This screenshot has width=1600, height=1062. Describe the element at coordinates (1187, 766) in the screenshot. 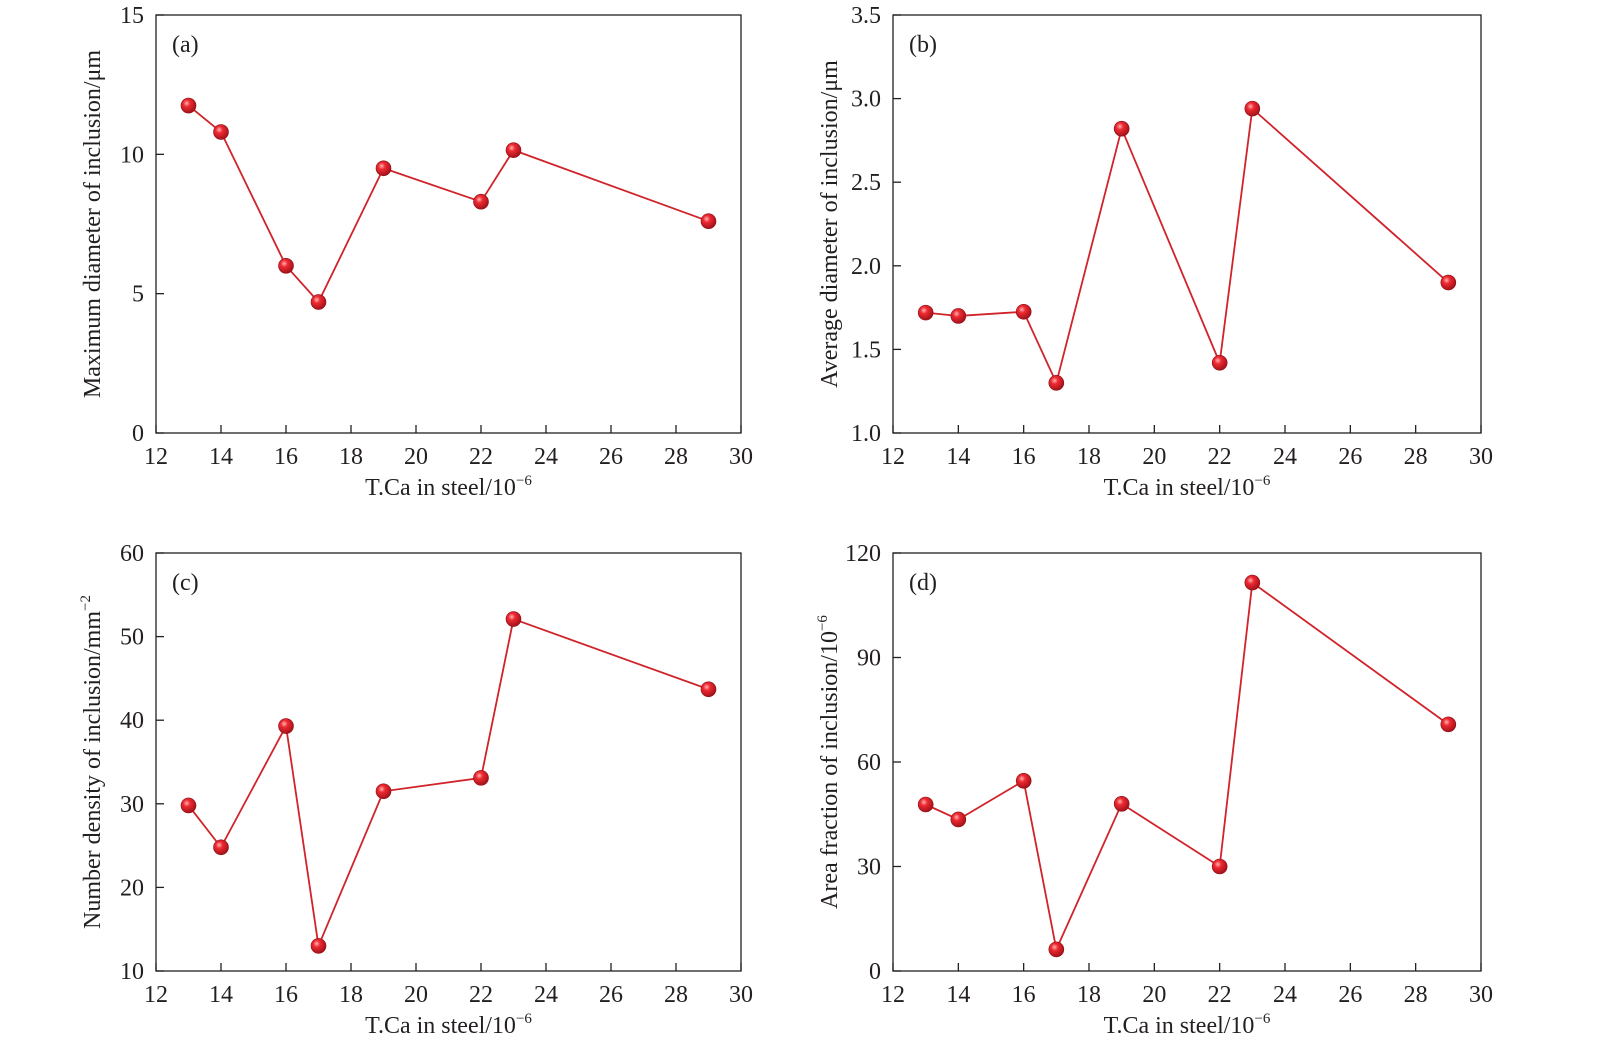

I see `series-line-d` at that location.